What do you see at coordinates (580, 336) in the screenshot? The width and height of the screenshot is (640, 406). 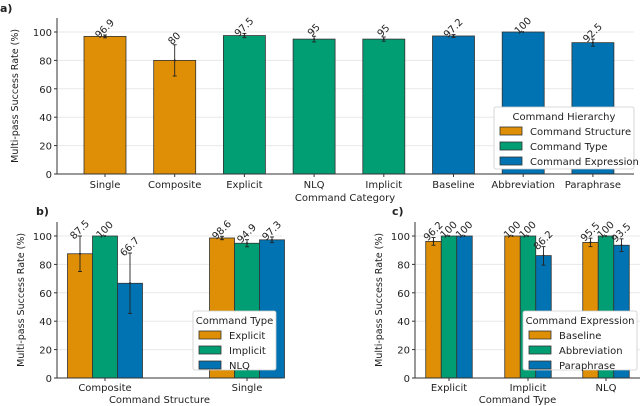 I see `legend-label: Baseline` at bounding box center [580, 336].